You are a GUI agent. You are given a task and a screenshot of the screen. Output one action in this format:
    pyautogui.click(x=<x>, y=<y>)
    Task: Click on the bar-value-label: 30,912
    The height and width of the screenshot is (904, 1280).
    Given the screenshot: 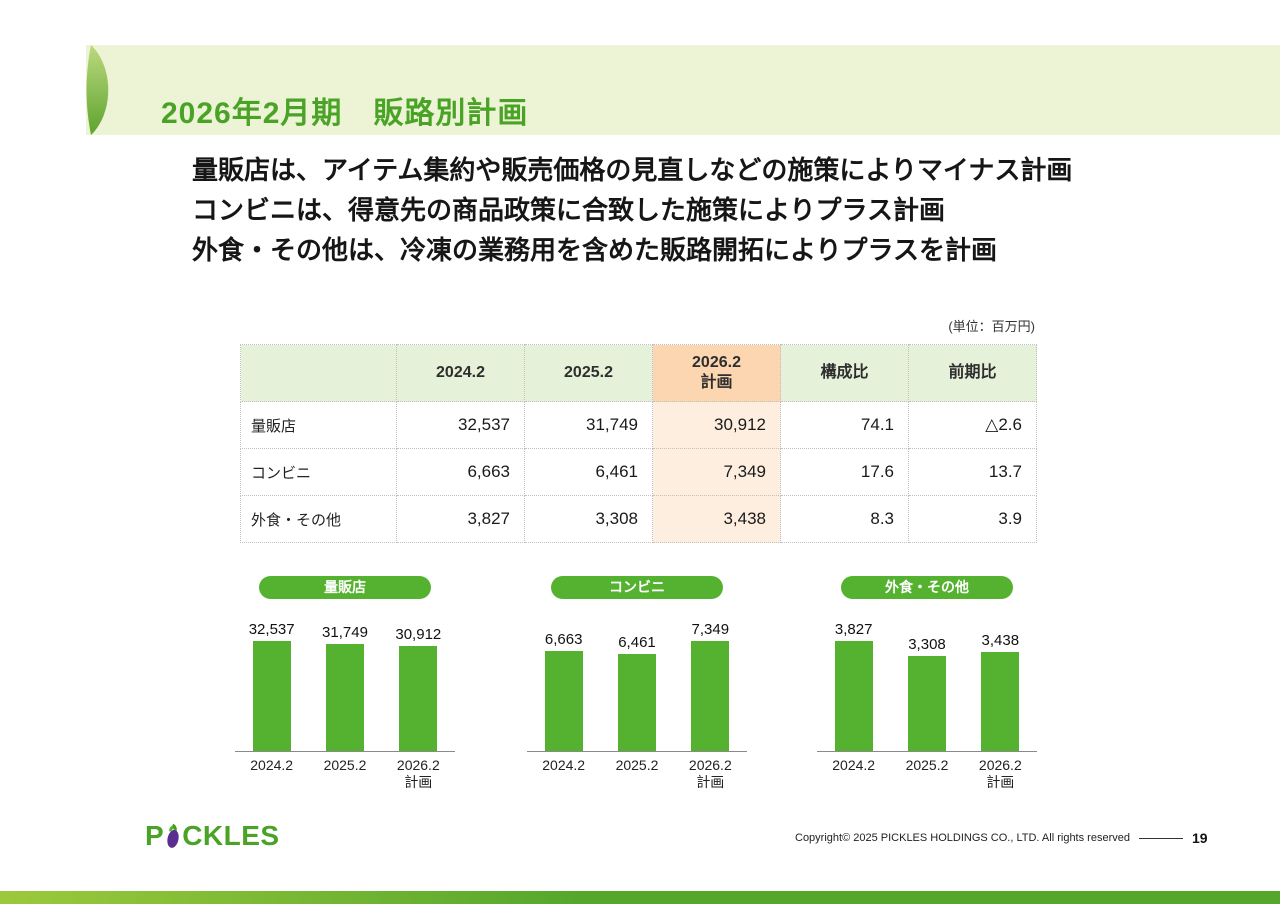 What is the action you would take?
    pyautogui.click(x=418, y=634)
    